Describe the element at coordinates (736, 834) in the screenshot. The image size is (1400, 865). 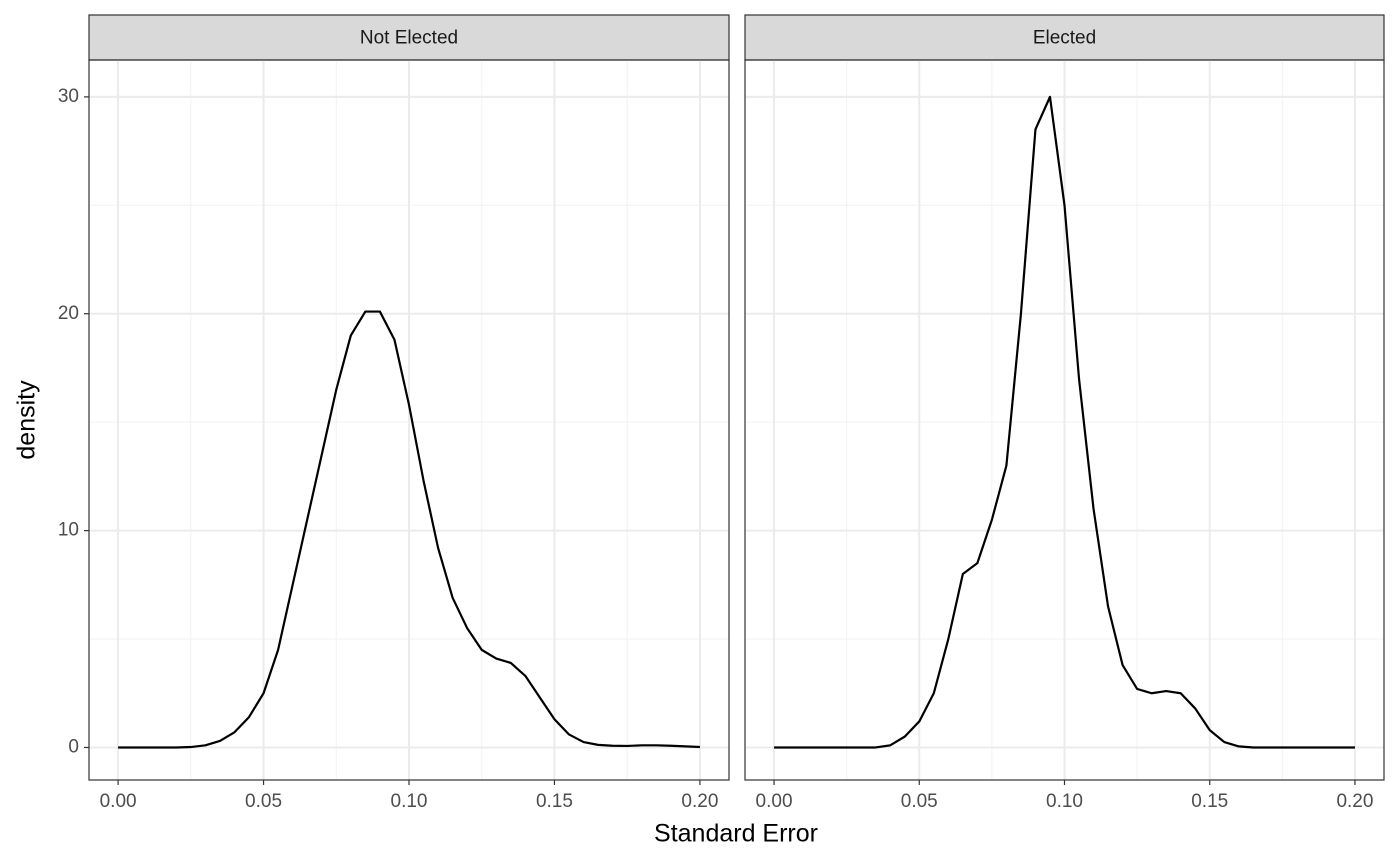
I see `x-axis-label: Standard Error` at that location.